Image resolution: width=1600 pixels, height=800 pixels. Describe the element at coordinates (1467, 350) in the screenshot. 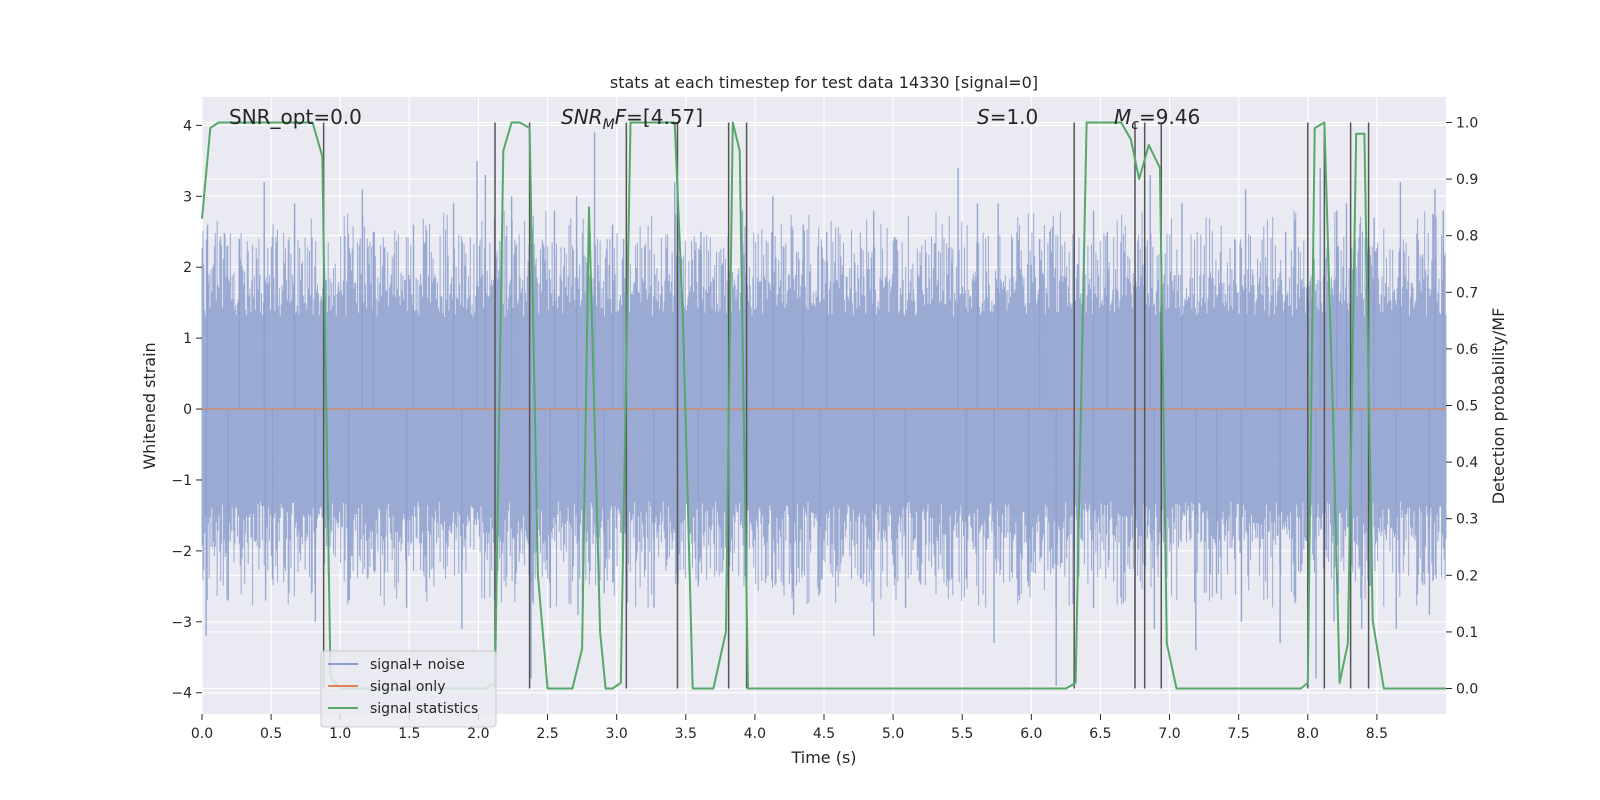

I see `y2-tick-label: 0.6` at that location.